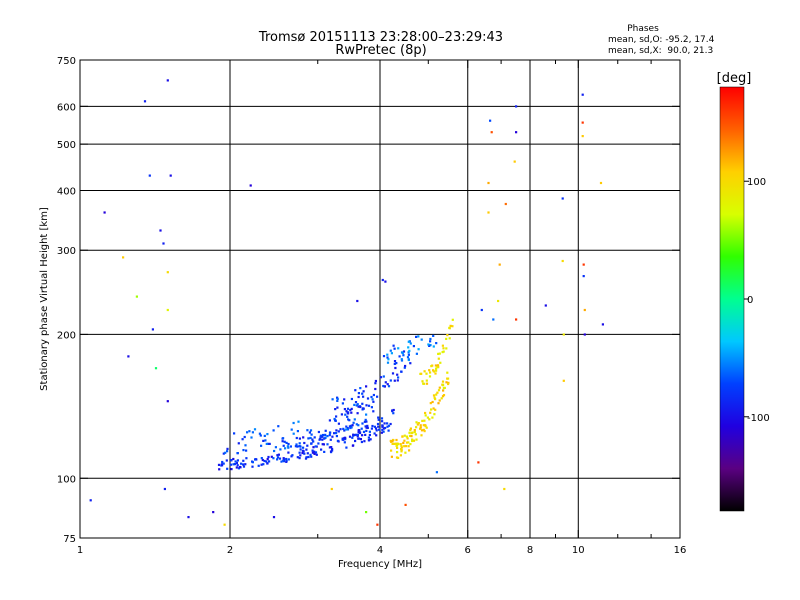  Describe the element at coordinates (380, 550) in the screenshot. I see `x-tick-label: 4` at that location.